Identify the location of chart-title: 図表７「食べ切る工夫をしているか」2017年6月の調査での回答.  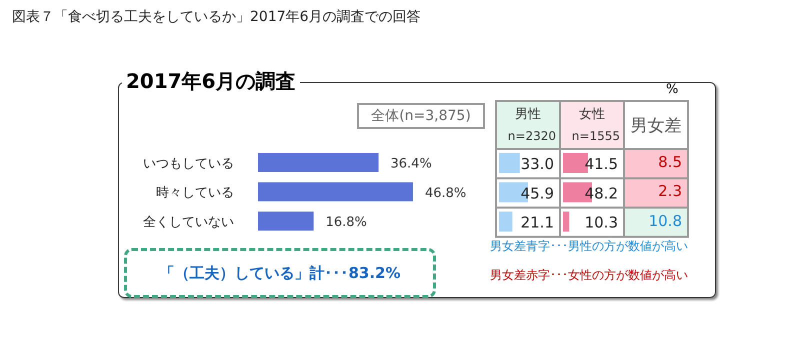
(216, 17).